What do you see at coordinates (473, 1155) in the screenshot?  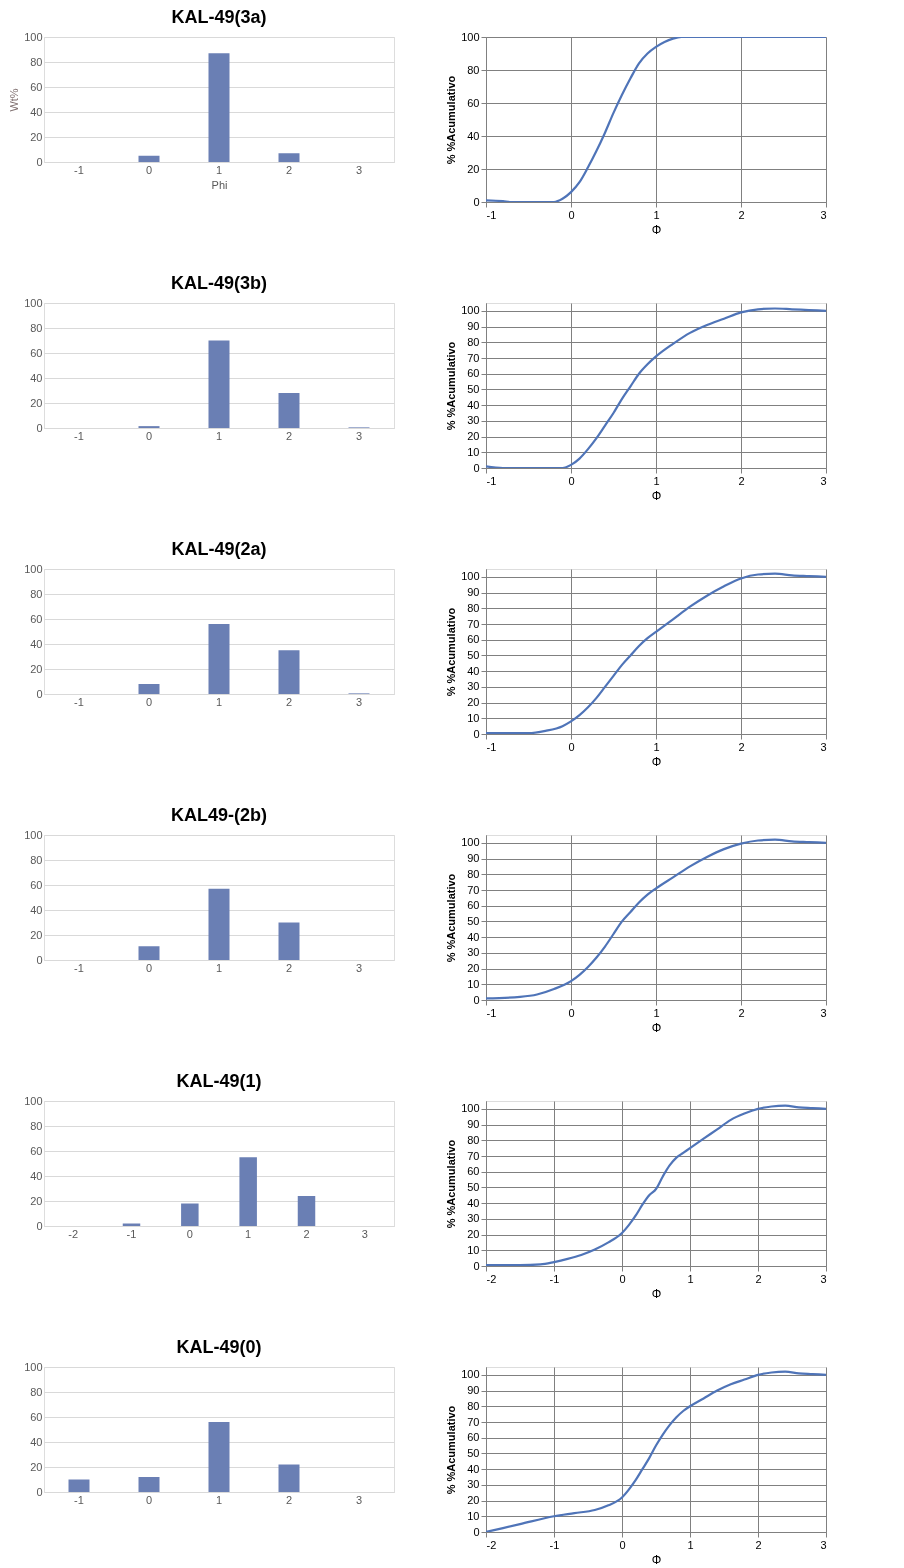 I see `y-tick-label: 70` at bounding box center [473, 1155].